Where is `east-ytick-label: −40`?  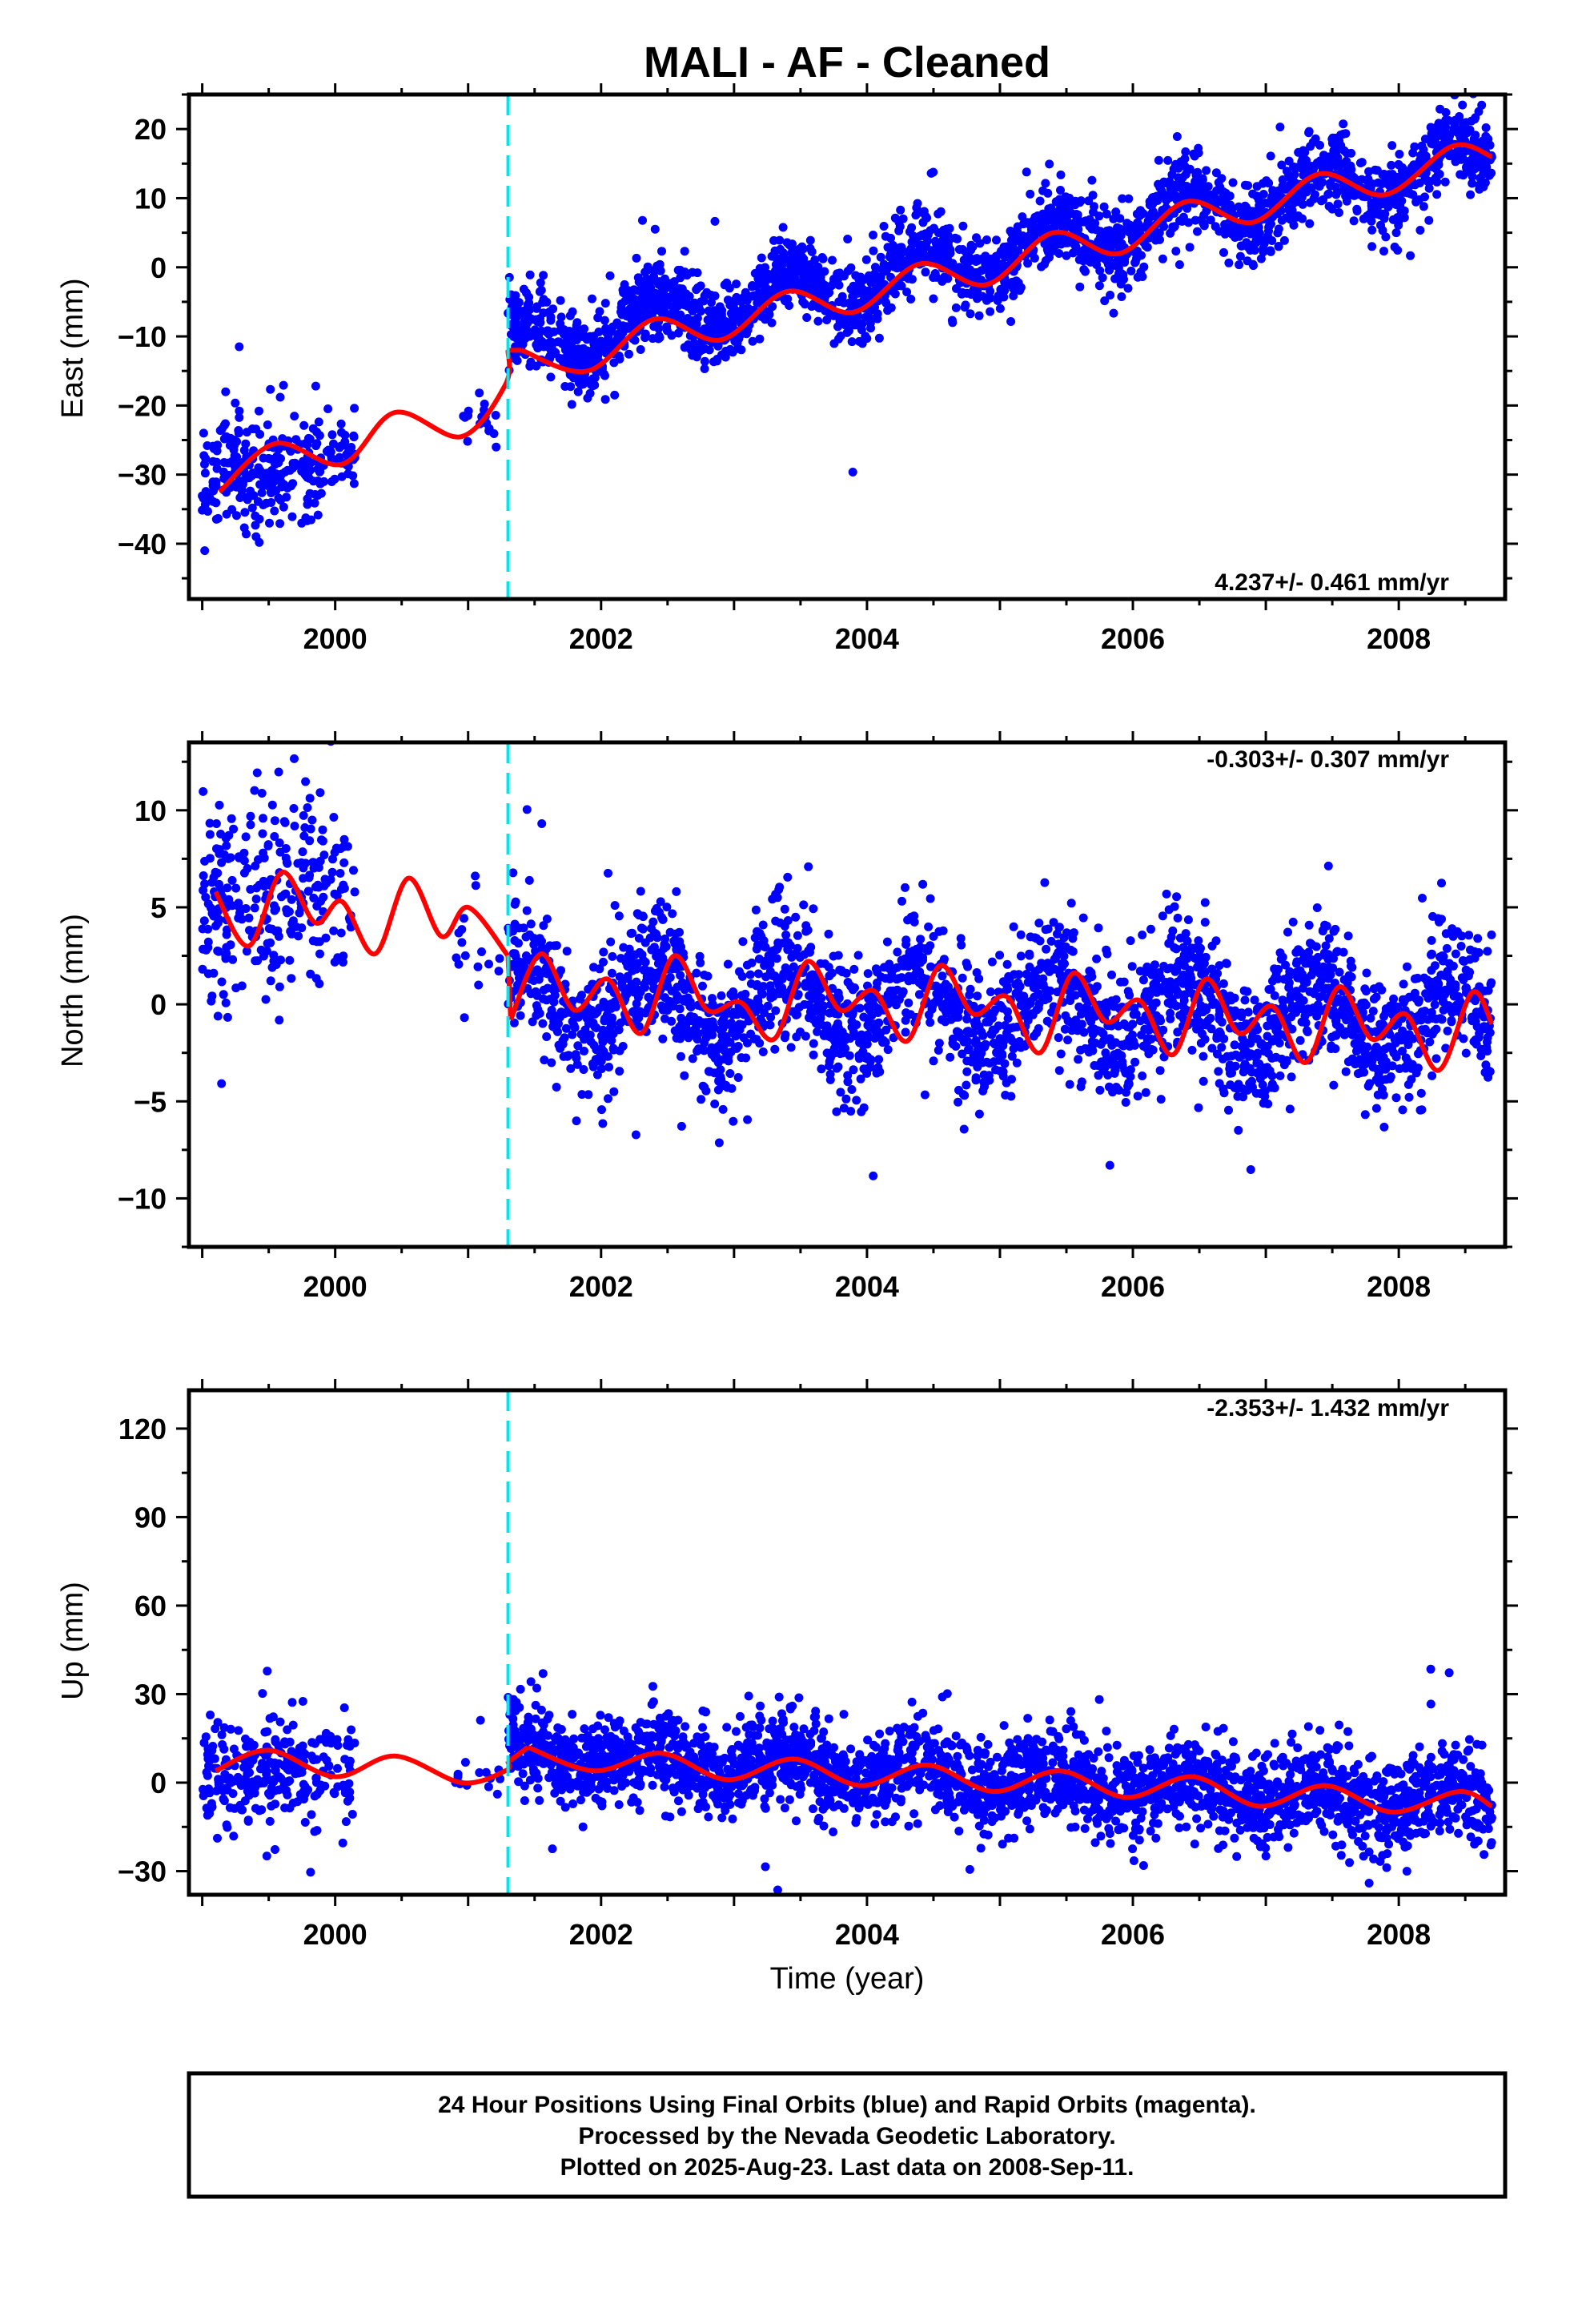 east-ytick-label: −40 is located at coordinates (142, 544).